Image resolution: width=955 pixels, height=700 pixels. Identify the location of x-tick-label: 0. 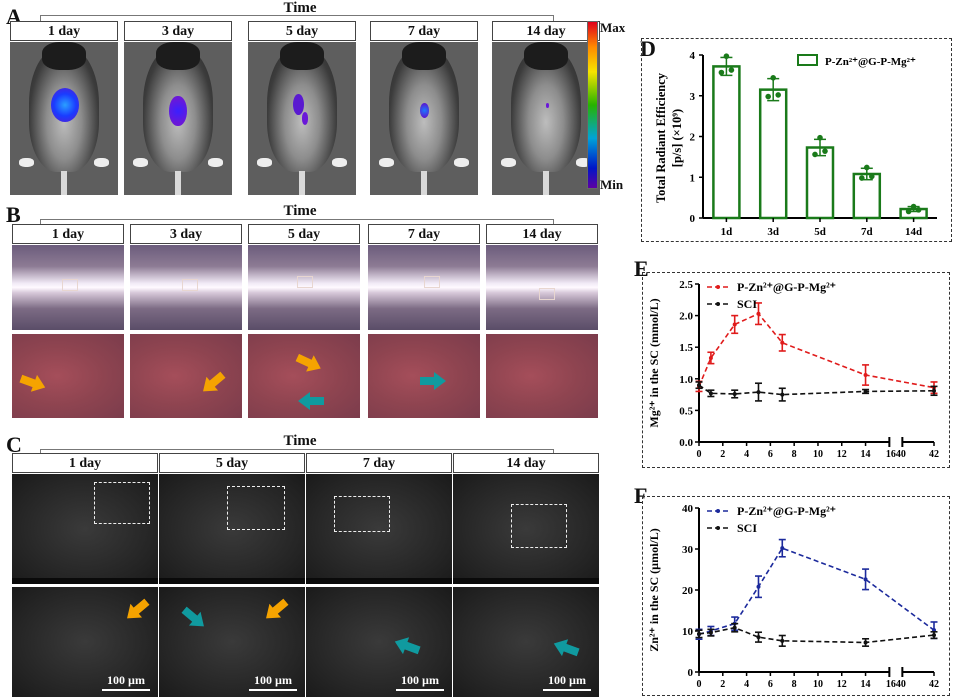
(699, 684).